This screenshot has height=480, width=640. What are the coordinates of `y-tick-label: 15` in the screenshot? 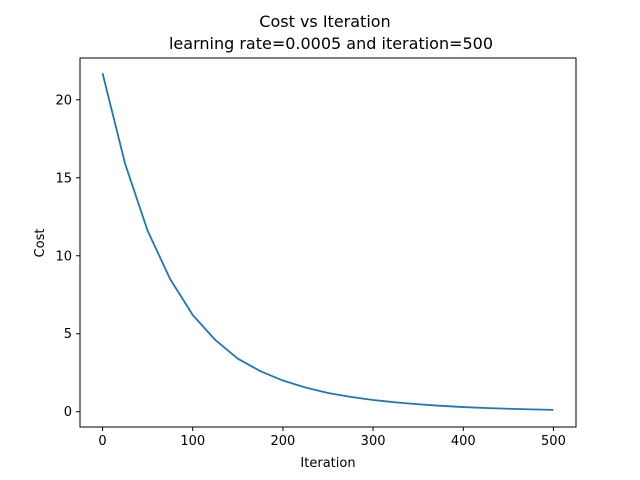 It's located at (63, 178).